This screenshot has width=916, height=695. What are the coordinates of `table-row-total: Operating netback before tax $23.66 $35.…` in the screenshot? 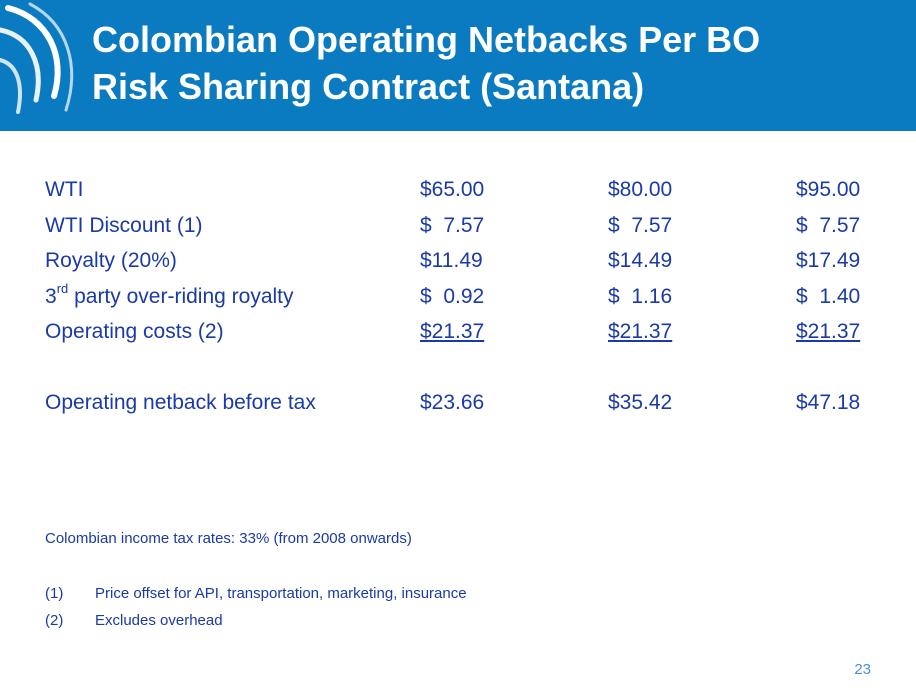 It's located at (456, 403).